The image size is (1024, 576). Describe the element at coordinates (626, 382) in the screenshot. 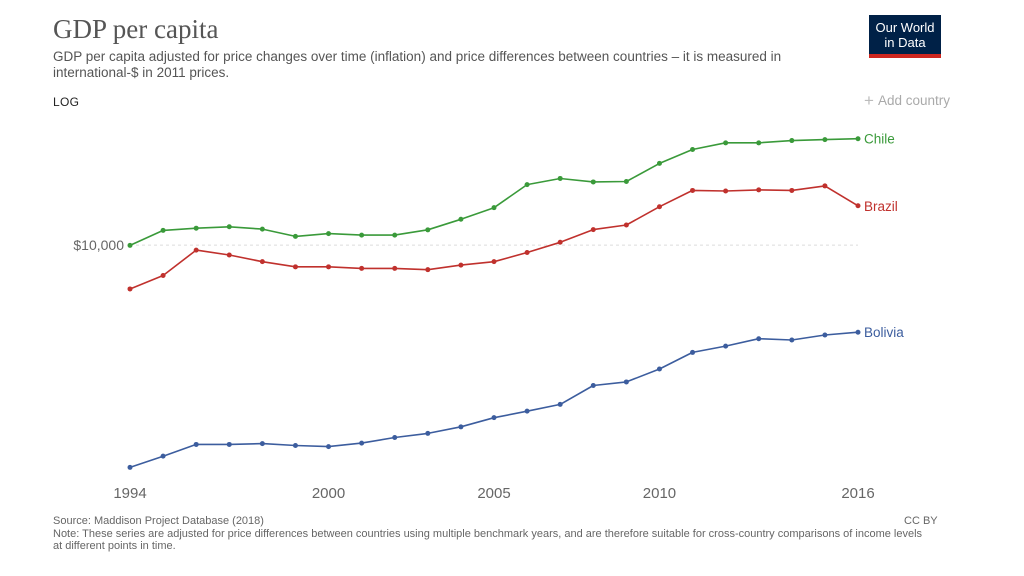

I see `point-bolivia-2009` at that location.